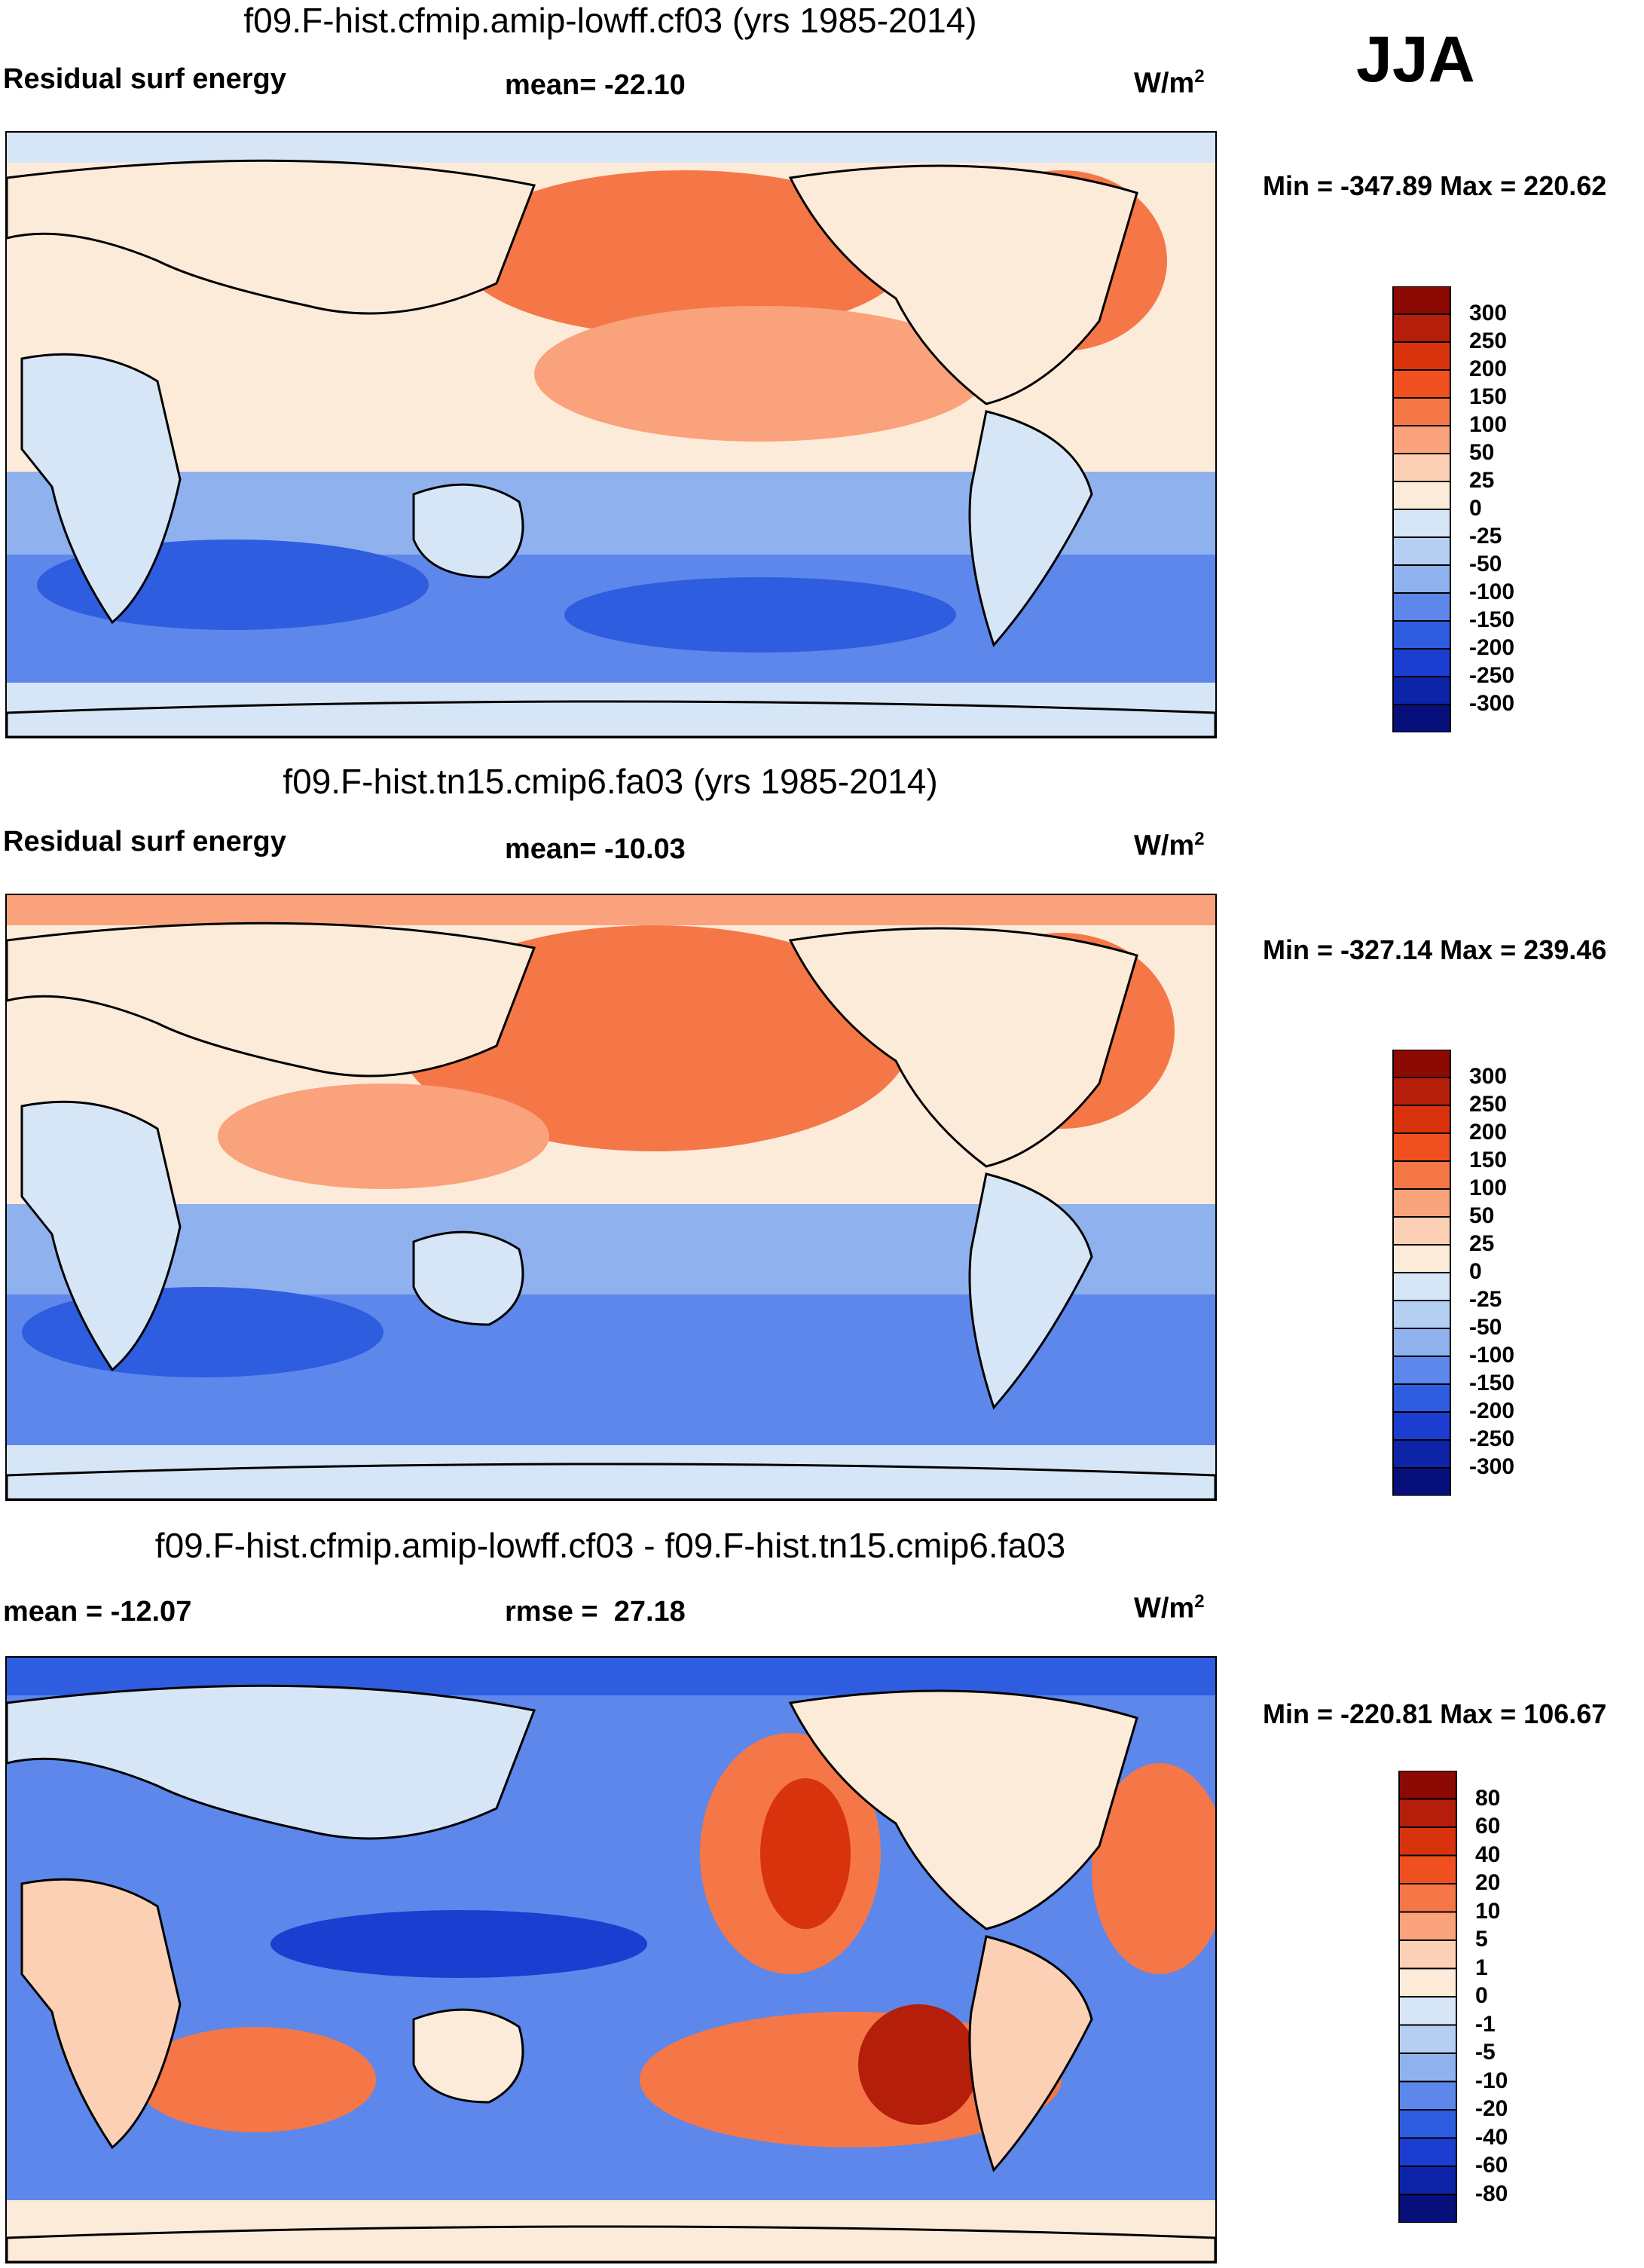 Image resolution: width=1644 pixels, height=2268 pixels. What do you see at coordinates (1489, 341) in the screenshot?
I see `colorbar-tick-label: 250` at bounding box center [1489, 341].